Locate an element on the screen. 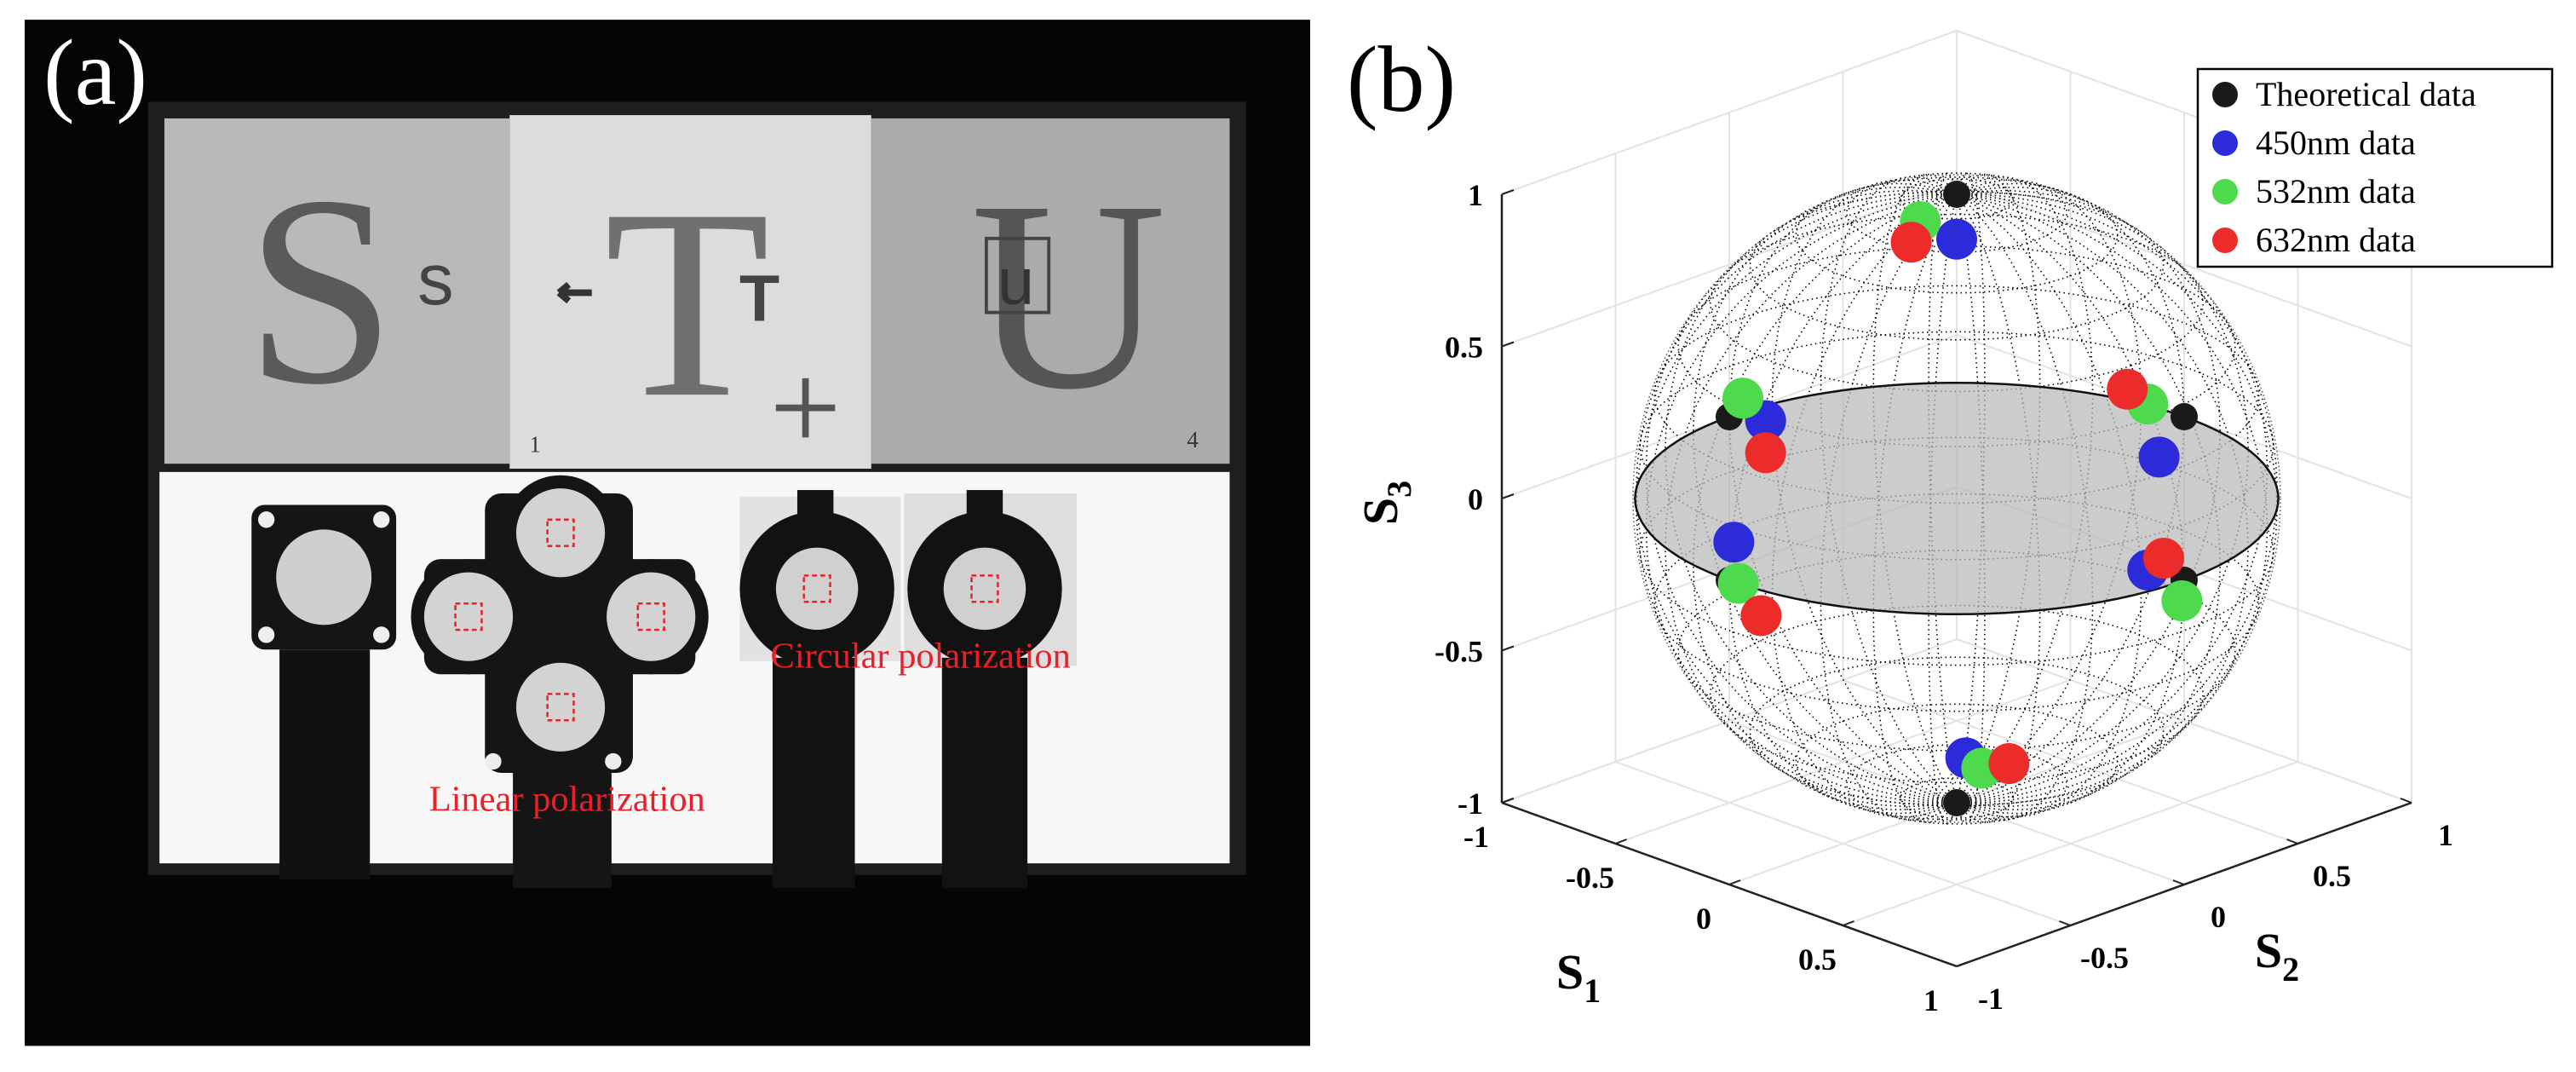 The image size is (2576, 1072). x-tick-label: -0.5 is located at coordinates (1590, 878).